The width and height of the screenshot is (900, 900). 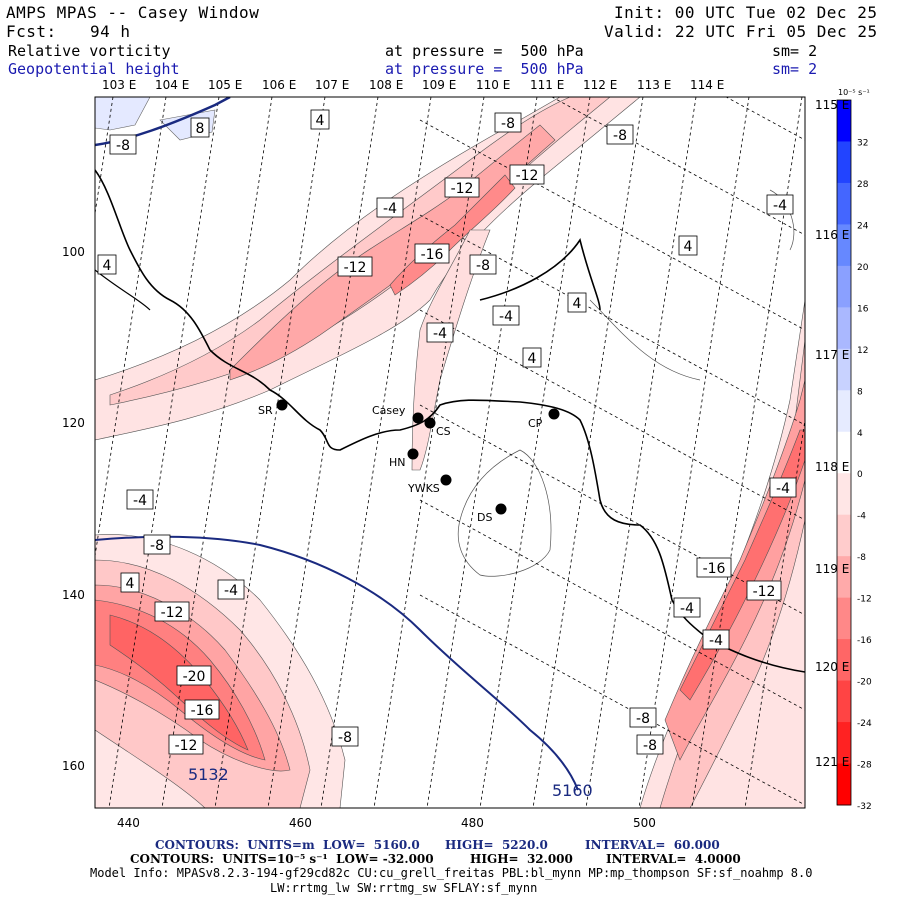 I want to click on station-label: SR, so click(x=265, y=410).